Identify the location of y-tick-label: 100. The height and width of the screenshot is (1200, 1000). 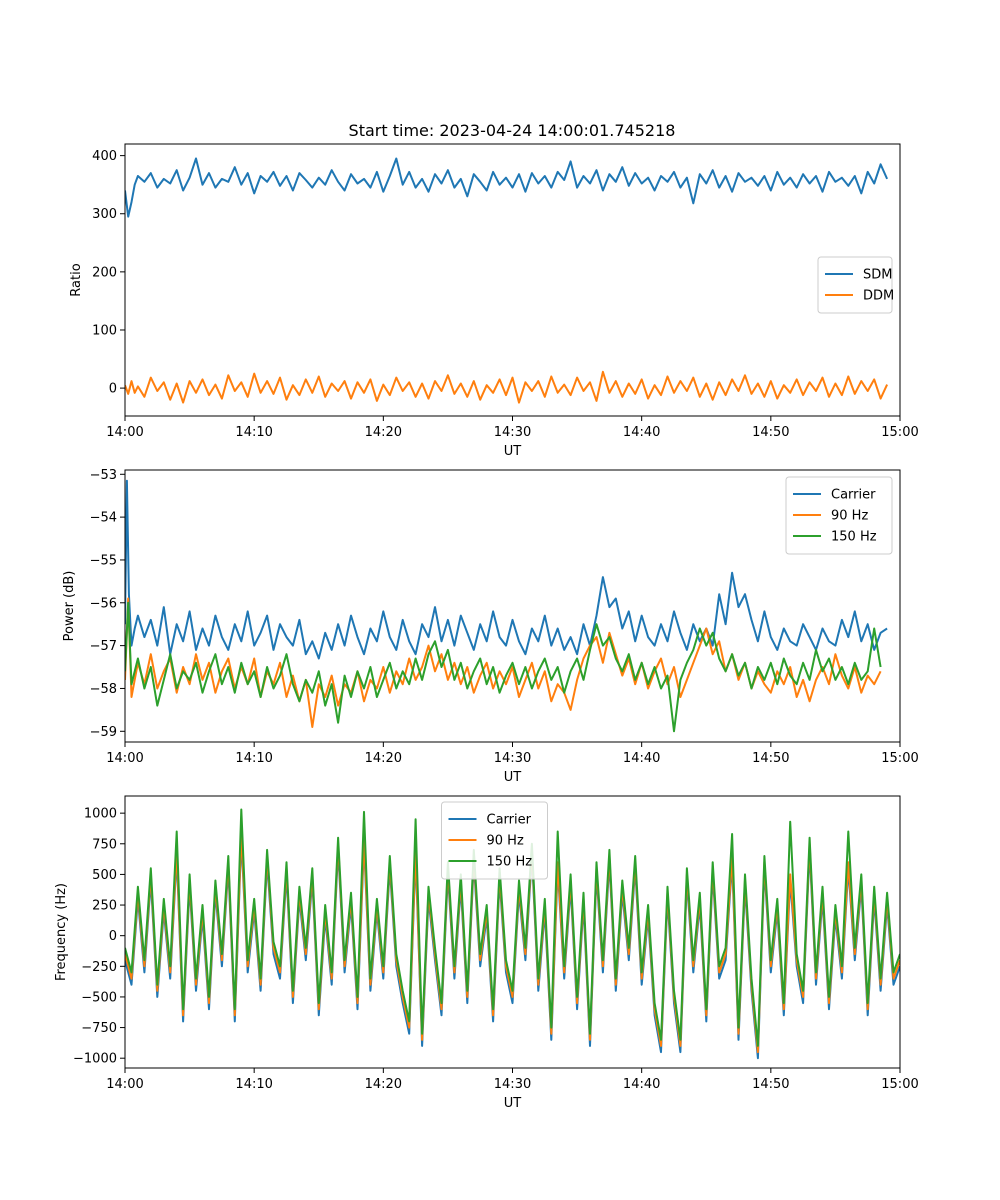
(104, 330).